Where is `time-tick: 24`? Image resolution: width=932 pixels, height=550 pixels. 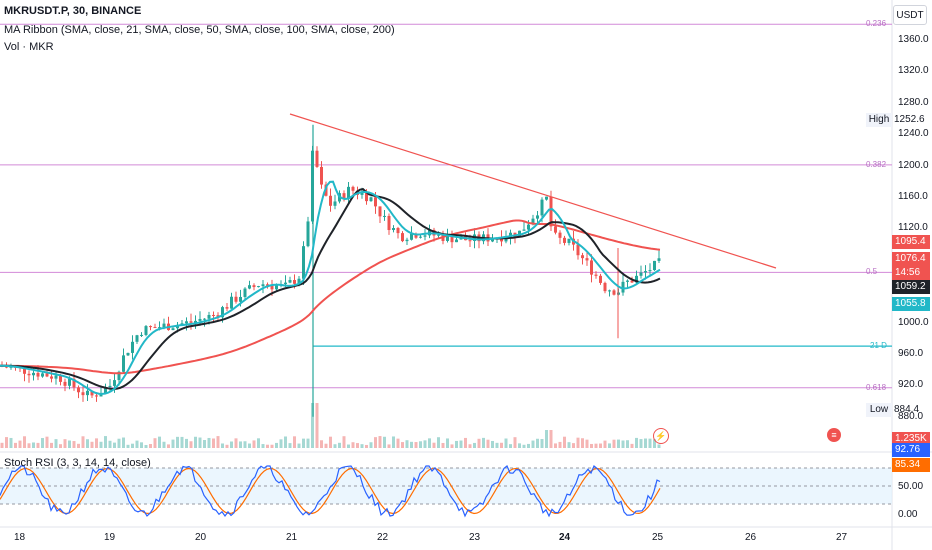 time-tick: 24 is located at coordinates (565, 537).